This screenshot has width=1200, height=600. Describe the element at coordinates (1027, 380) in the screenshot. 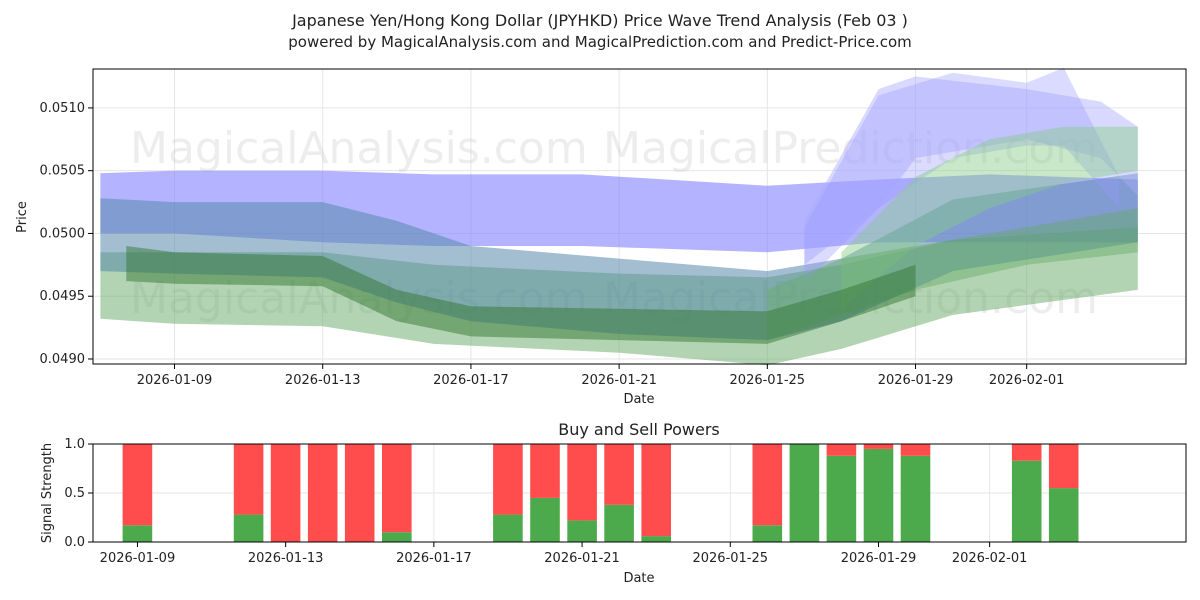

I see `price-x-tick-label: 2026-02-01` at that location.